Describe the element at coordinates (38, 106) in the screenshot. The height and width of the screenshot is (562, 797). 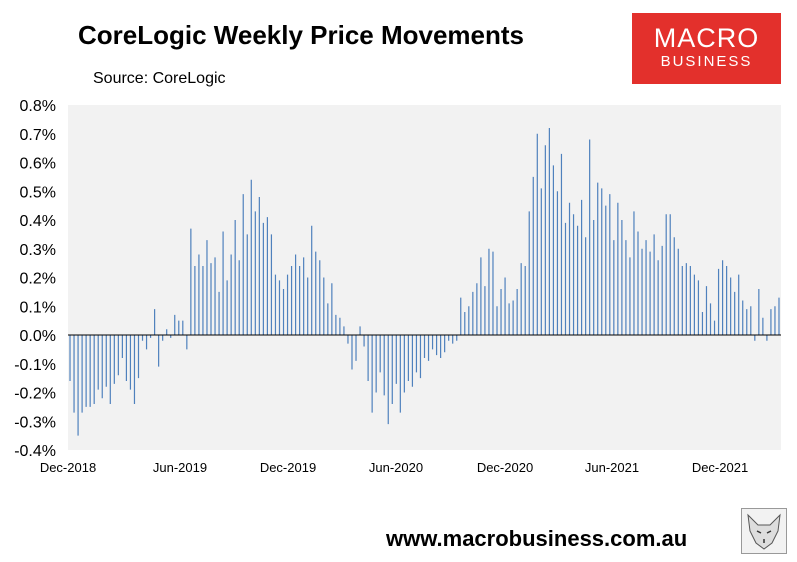
I see `y-tick-label: 0.8%` at that location.